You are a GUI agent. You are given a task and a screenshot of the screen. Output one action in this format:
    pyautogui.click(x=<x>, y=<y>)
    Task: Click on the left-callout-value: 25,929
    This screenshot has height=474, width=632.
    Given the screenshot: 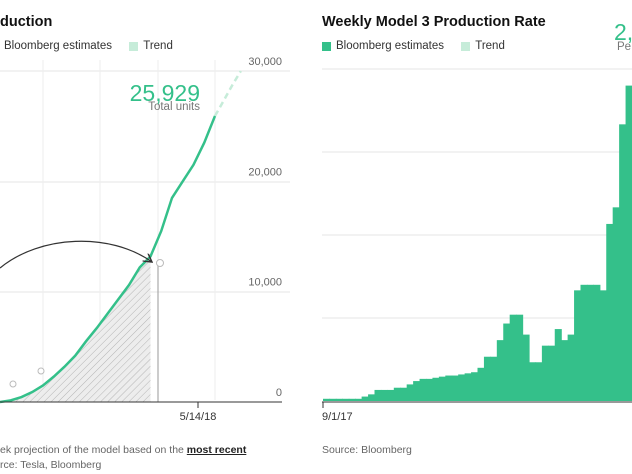 What is the action you would take?
    pyautogui.click(x=165, y=93)
    